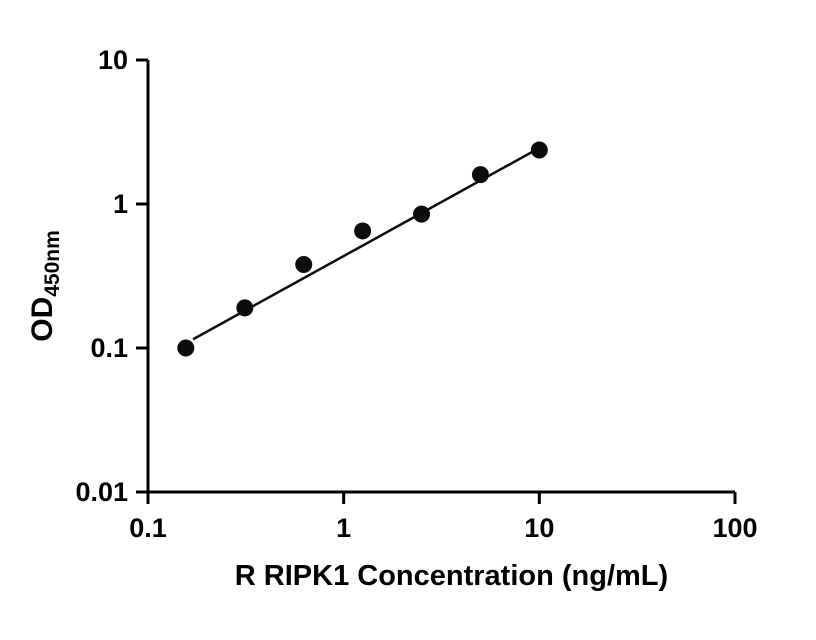 The height and width of the screenshot is (640, 816). Describe the element at coordinates (539, 528) in the screenshot. I see `x-tick-label: 10` at that location.